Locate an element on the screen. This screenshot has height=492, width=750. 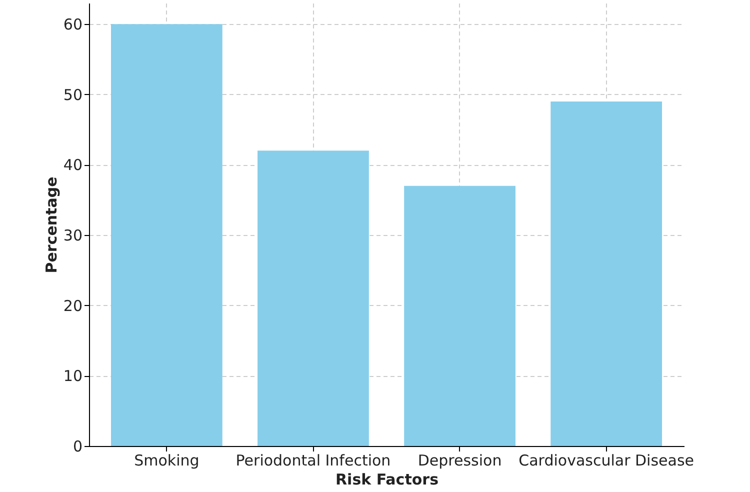
x-tick-label: Cardiovascular Disease is located at coordinates (606, 461).